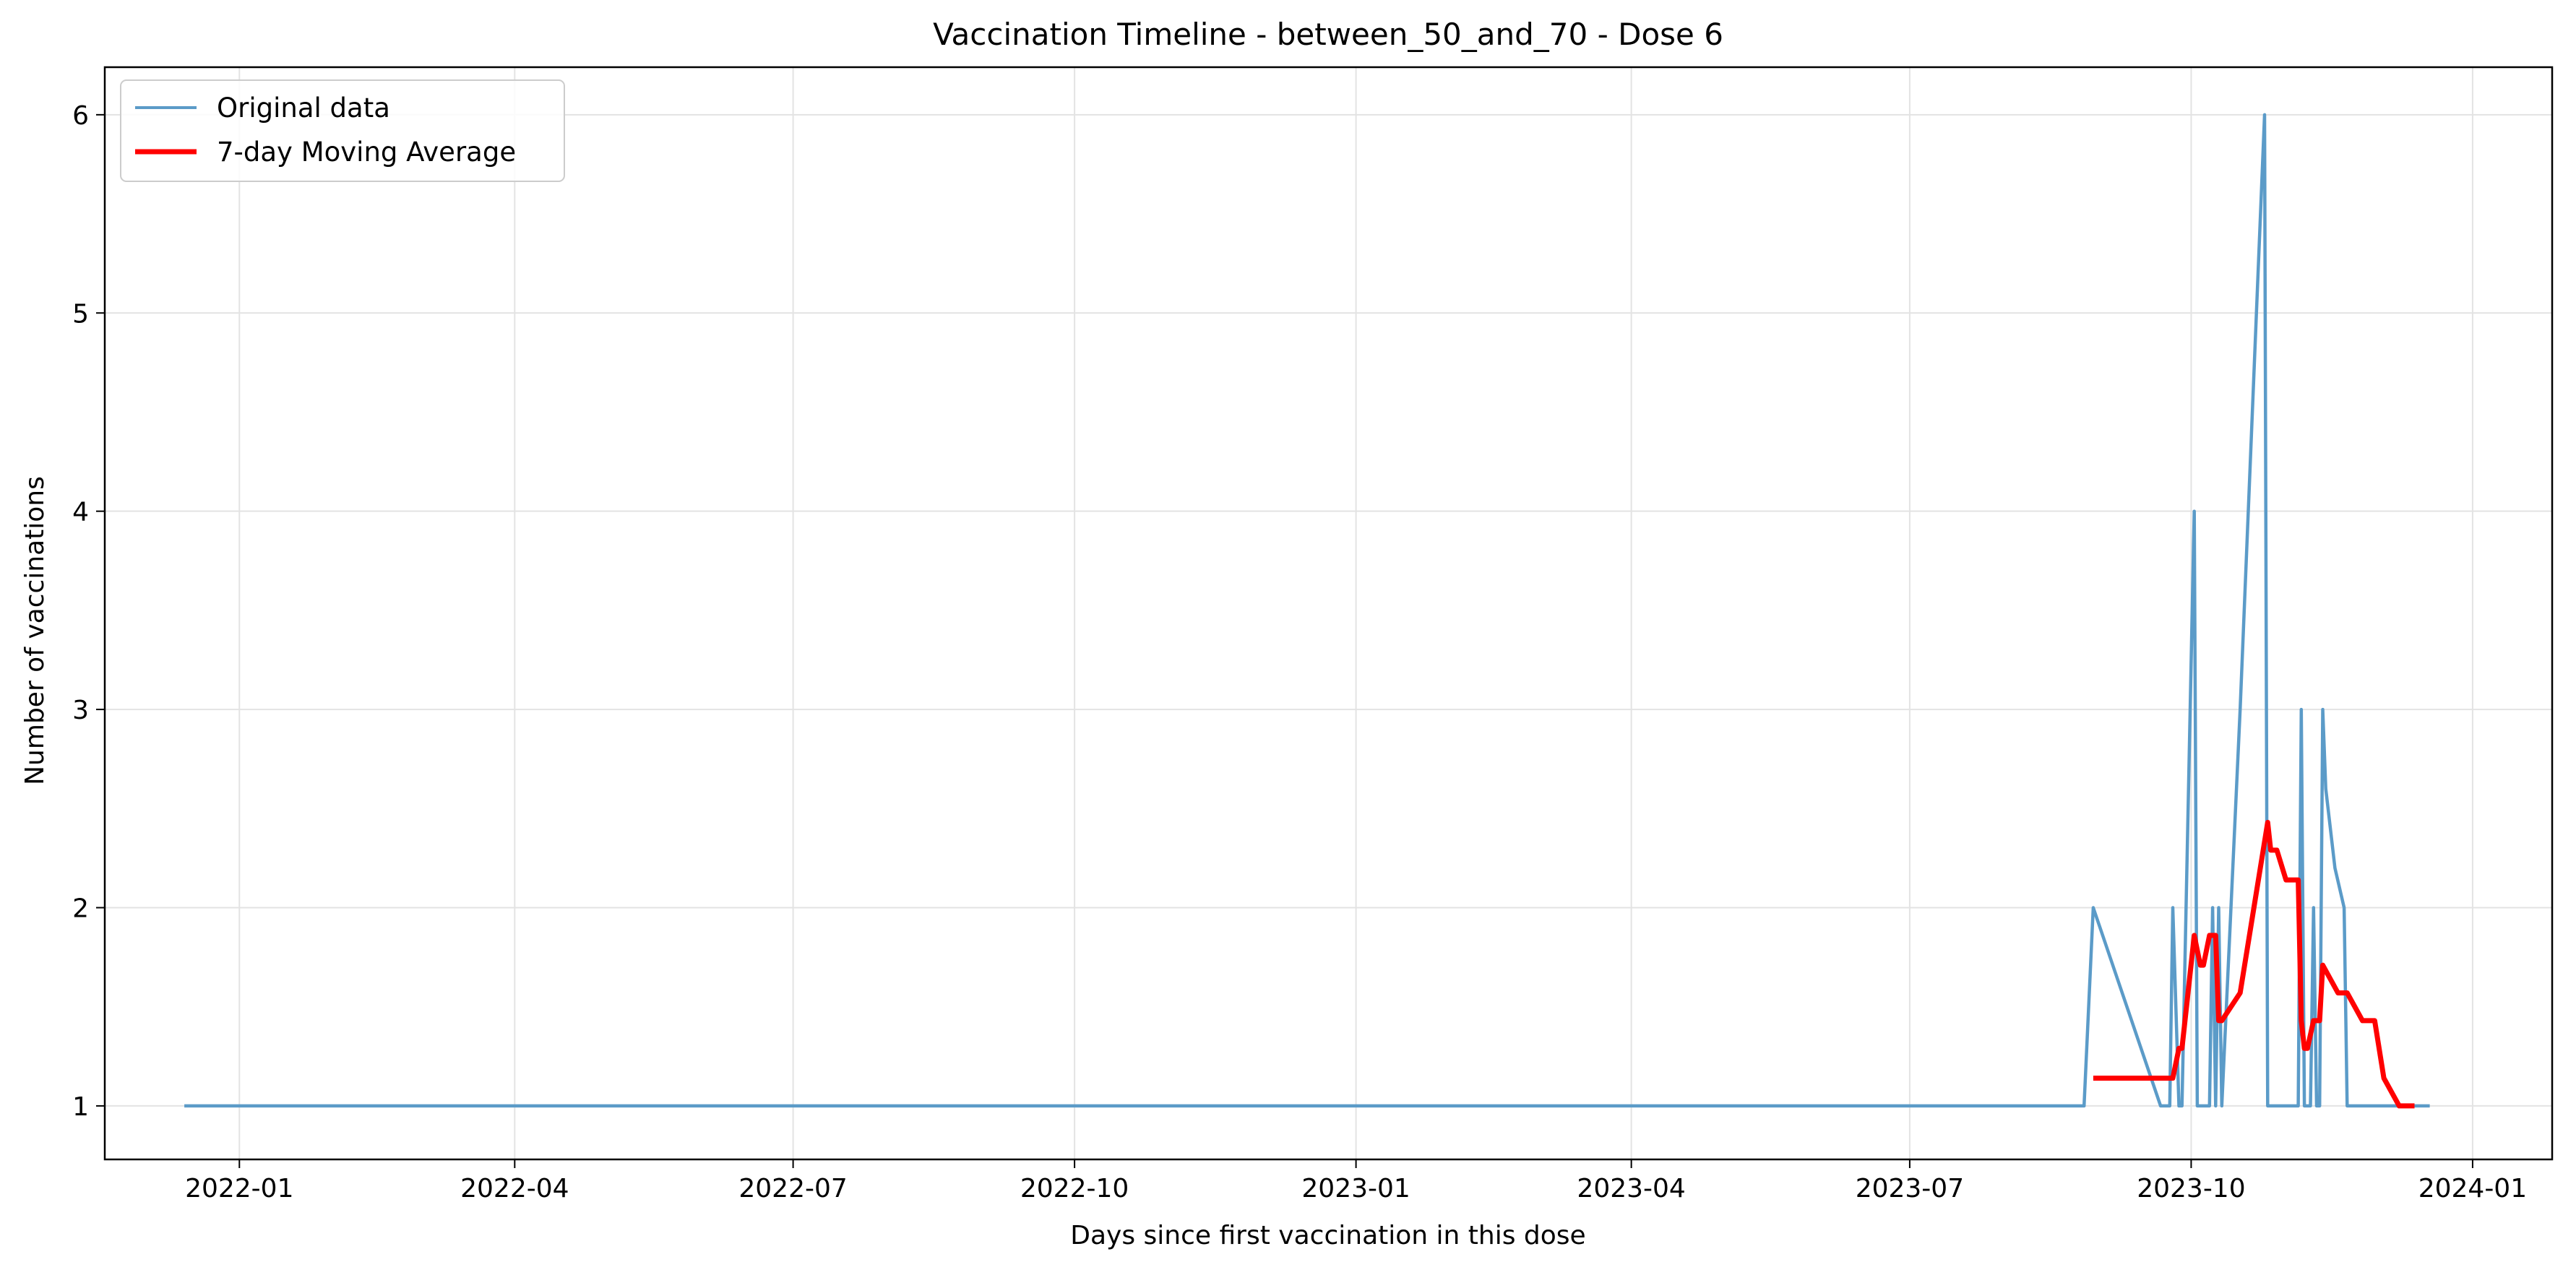 The width and height of the screenshot is (2576, 1275). I want to click on y-tick-label: 2, so click(80, 908).